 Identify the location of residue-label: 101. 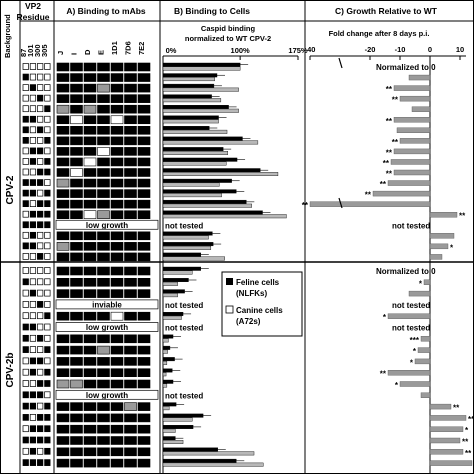
(30, 50).